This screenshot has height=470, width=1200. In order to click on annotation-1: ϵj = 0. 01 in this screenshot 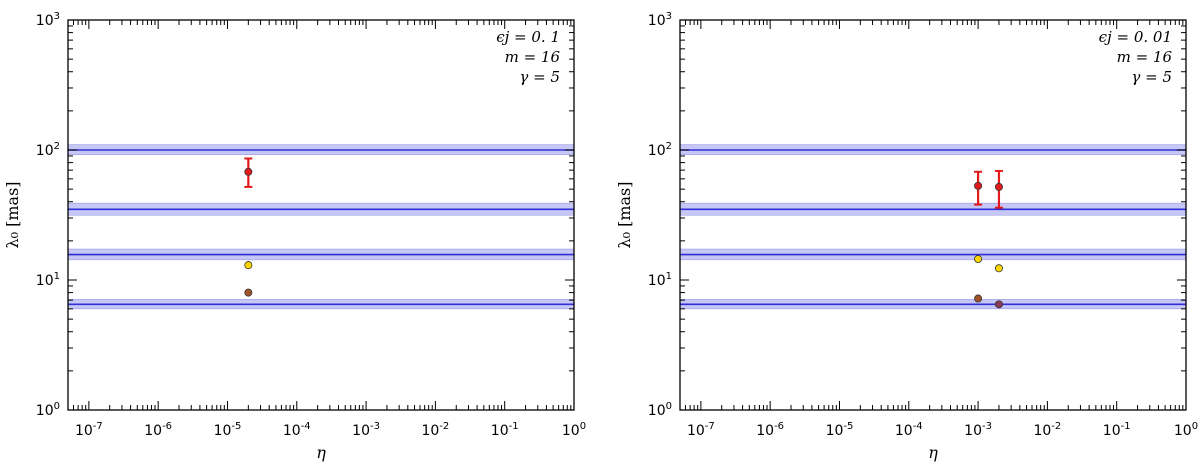, I will do `click(1135, 37)`.